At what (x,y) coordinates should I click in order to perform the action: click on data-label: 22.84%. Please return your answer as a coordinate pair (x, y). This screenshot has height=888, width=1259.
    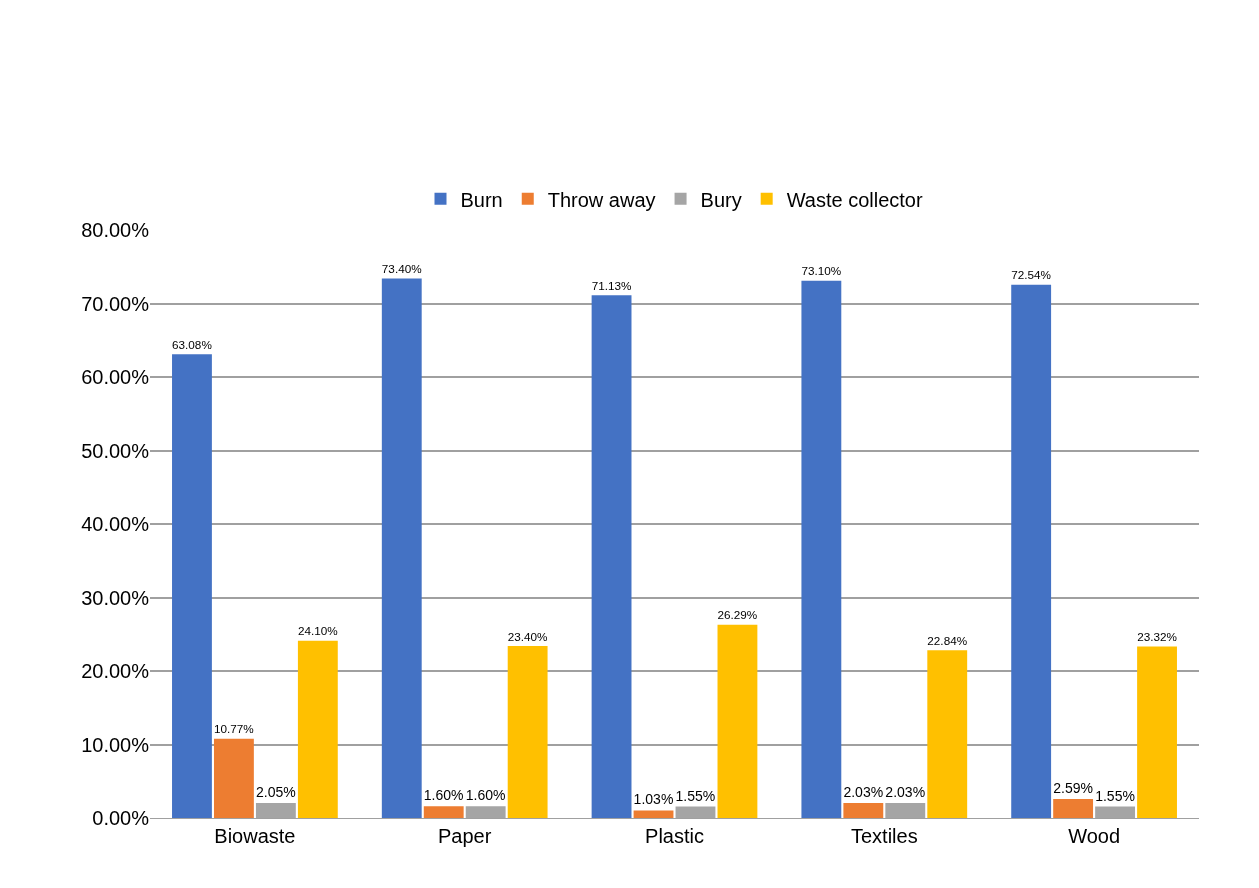
    Looking at the image, I should click on (947, 640).